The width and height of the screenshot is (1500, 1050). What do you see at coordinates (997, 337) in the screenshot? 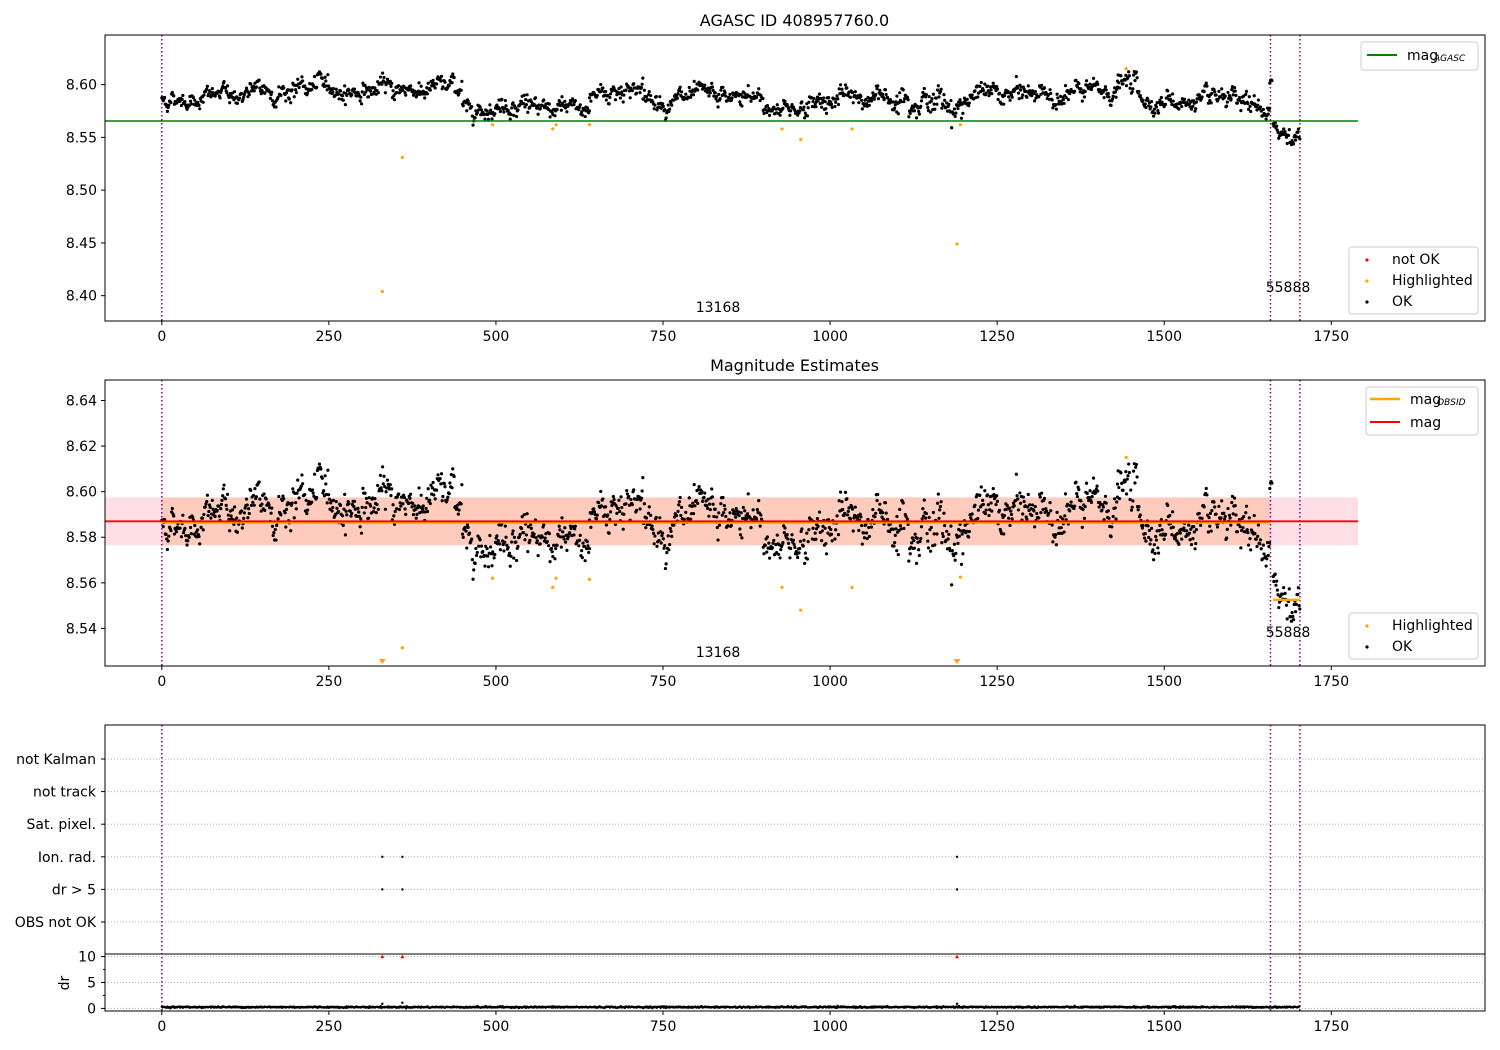
I see `x-tick-label: 1250` at bounding box center [997, 337].